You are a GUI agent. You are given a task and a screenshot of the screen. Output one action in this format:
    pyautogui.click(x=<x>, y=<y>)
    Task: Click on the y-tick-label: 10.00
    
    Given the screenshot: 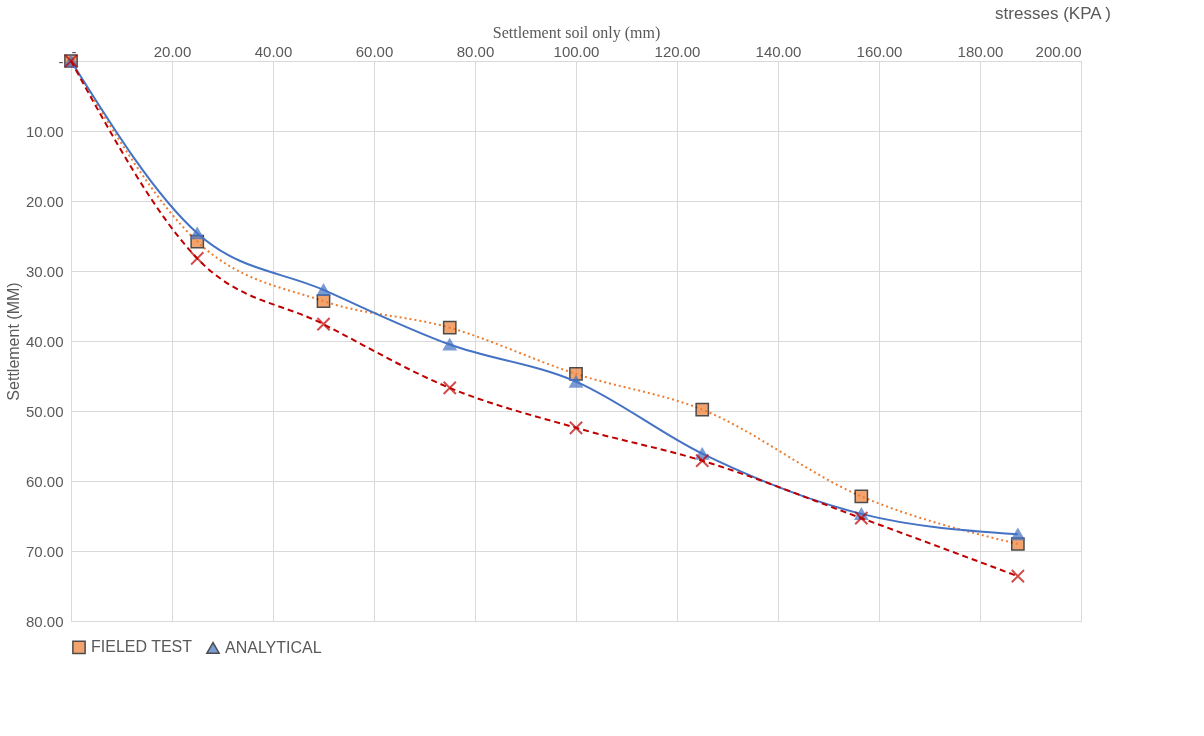 What is the action you would take?
    pyautogui.click(x=44, y=131)
    